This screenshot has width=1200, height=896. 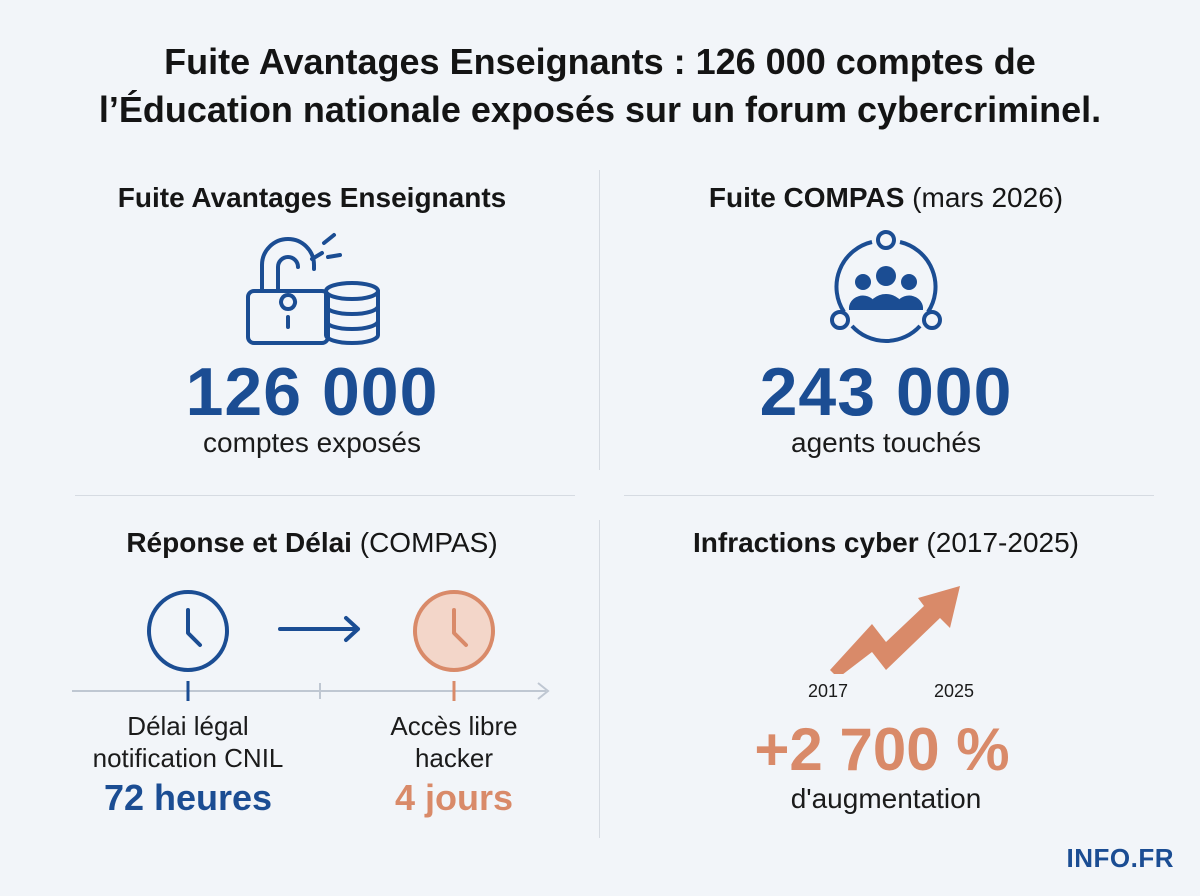 What do you see at coordinates (325, 495) in the screenshot?
I see `horizontal-divider-left` at bounding box center [325, 495].